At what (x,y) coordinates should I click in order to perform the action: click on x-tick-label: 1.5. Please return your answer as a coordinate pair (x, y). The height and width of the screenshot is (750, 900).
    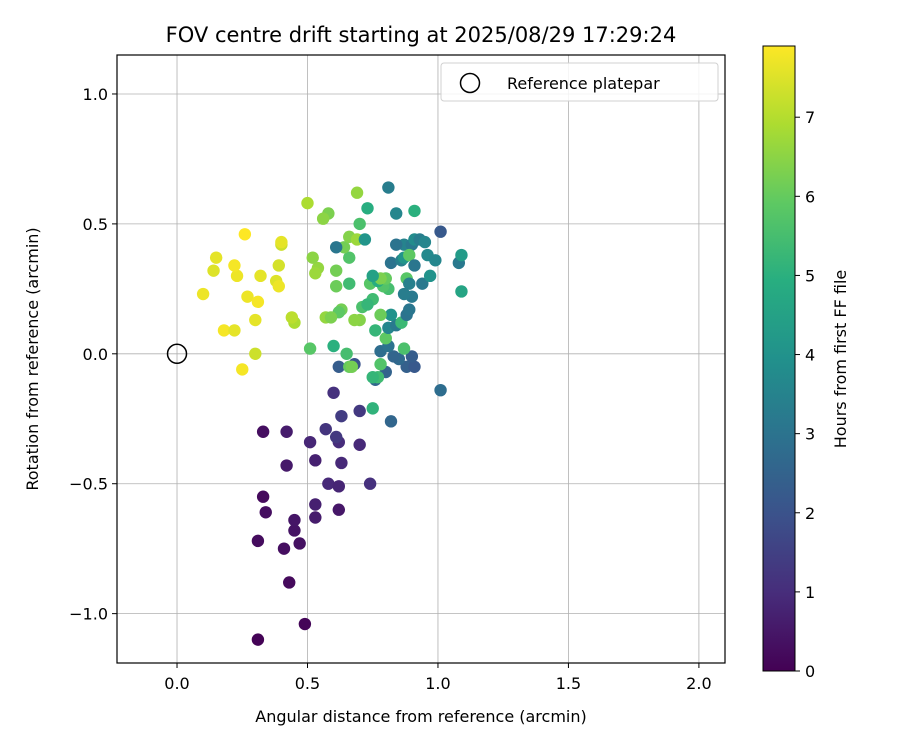
    Looking at the image, I should click on (568, 683).